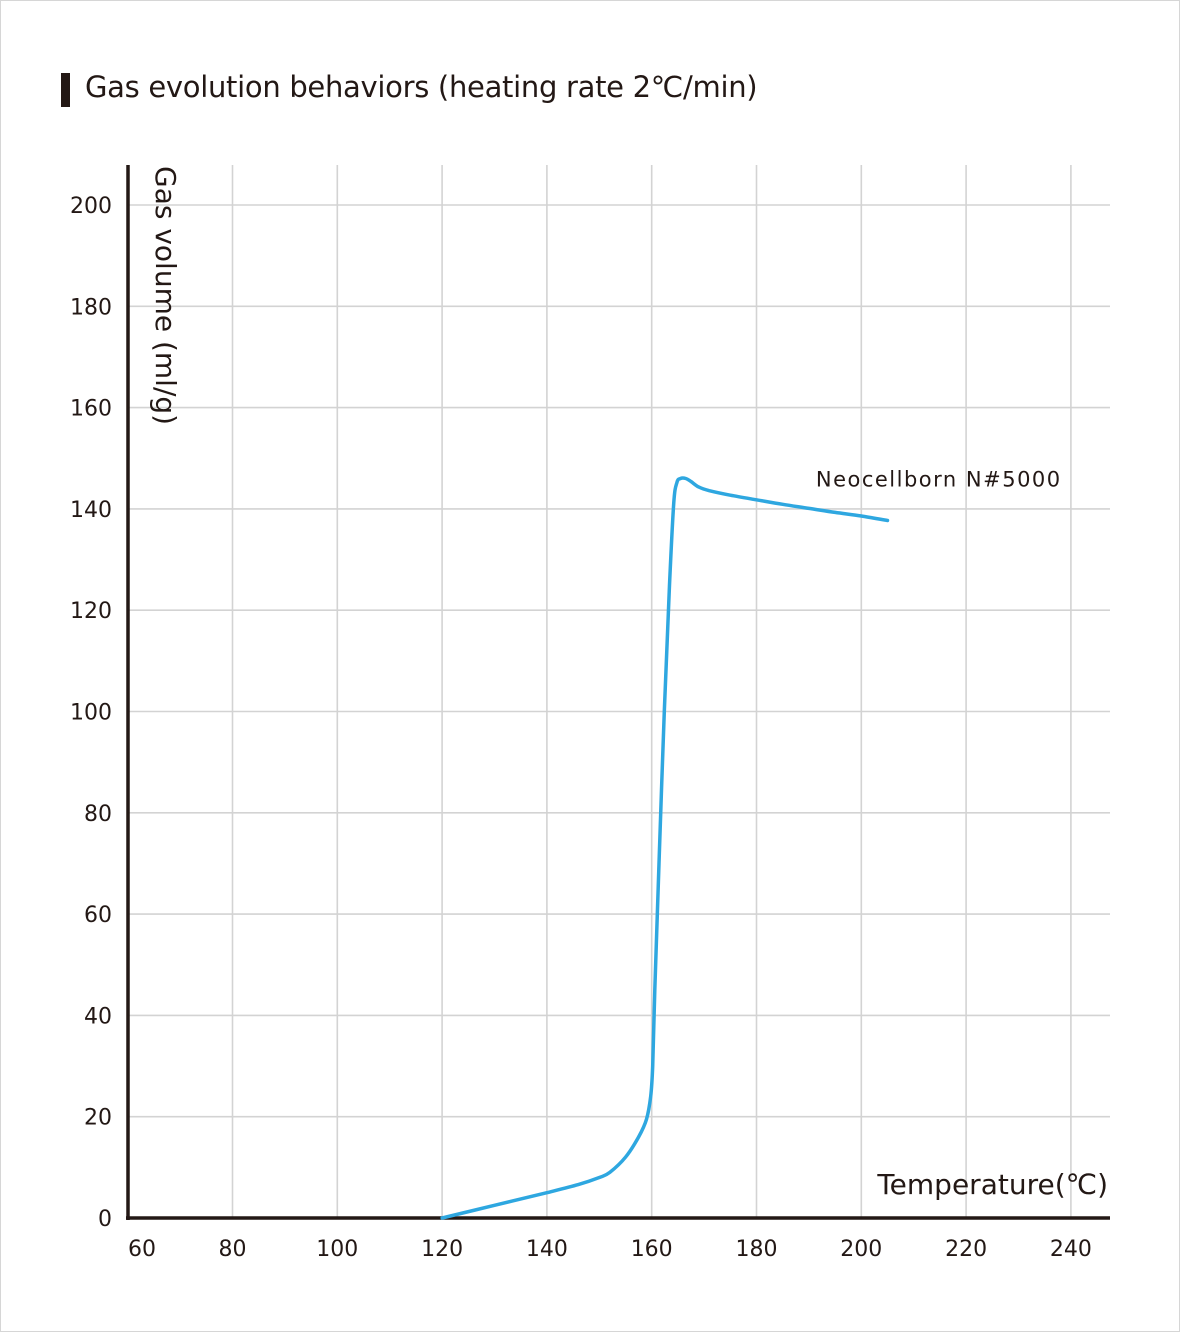 Image resolution: width=1180 pixels, height=1332 pixels. Describe the element at coordinates (91, 206) in the screenshot. I see `y-tick-label-200: 200` at that location.